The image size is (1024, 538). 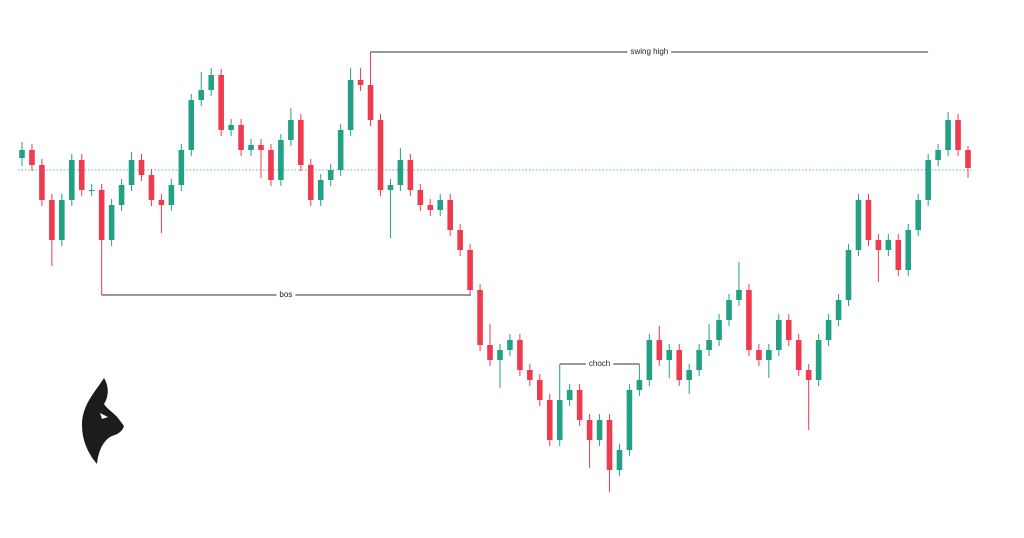 I want to click on logo, so click(x=103, y=421).